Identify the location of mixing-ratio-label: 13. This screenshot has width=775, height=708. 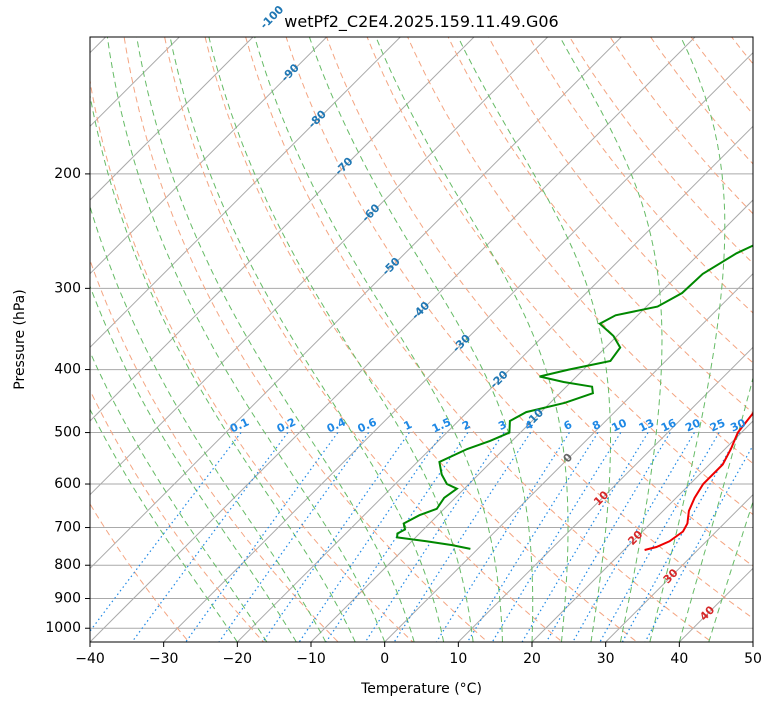
(646, 425).